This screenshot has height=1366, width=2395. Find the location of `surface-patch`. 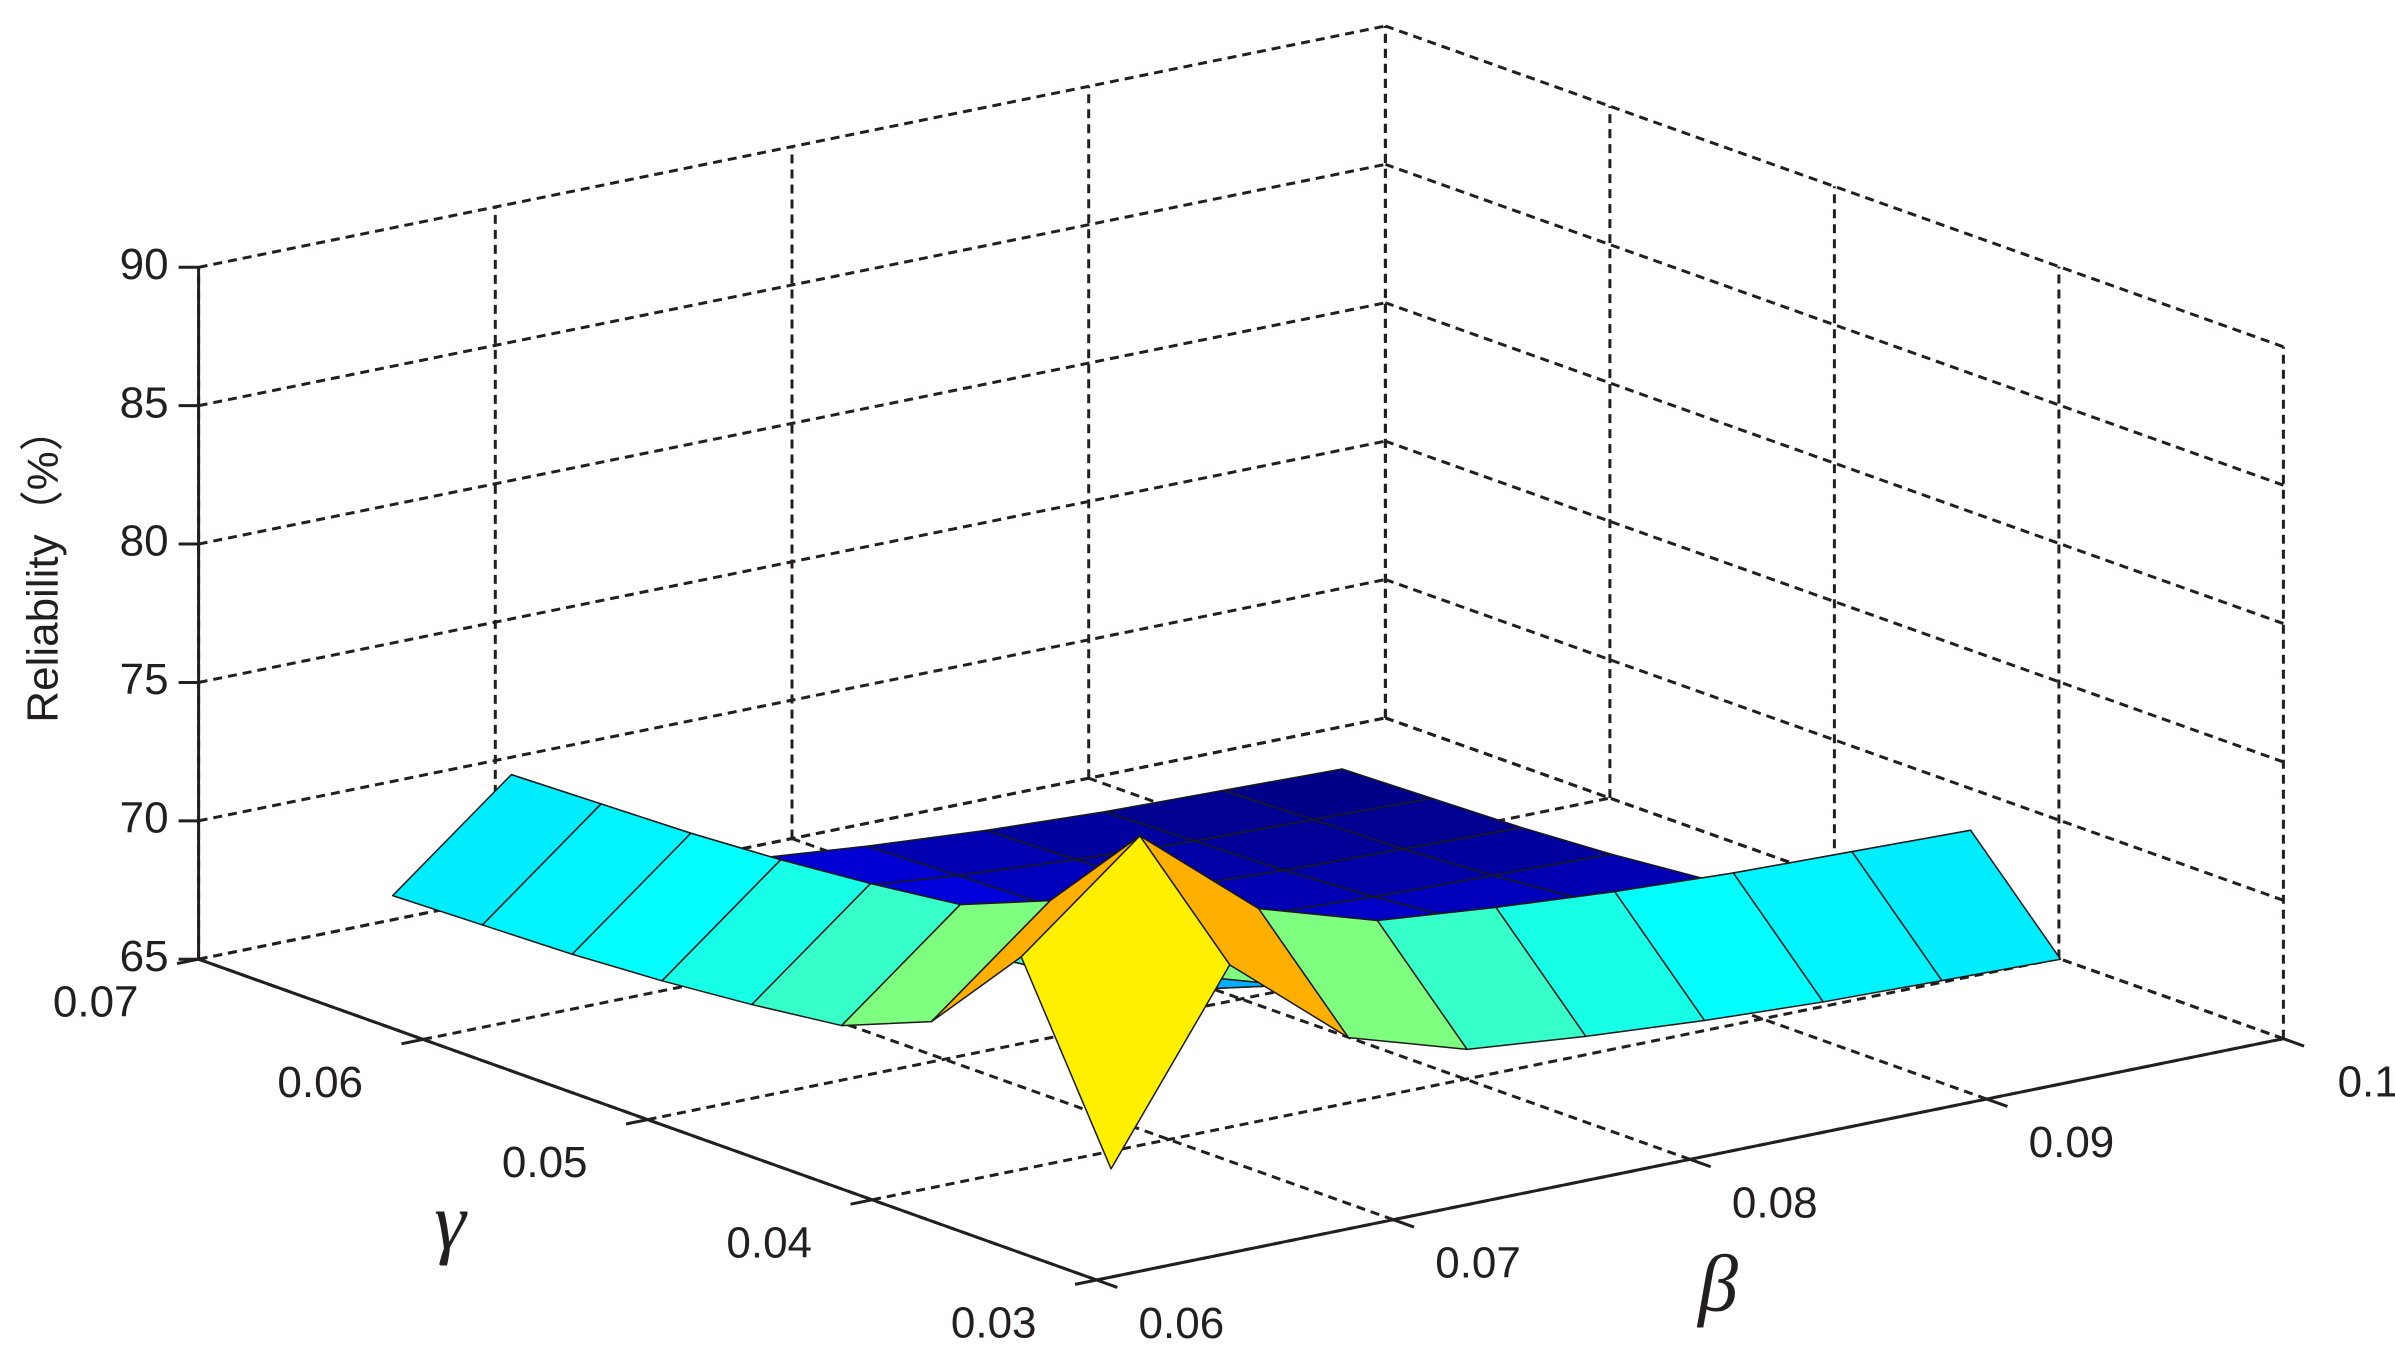

surface-patch is located at coordinates (1125, 1002).